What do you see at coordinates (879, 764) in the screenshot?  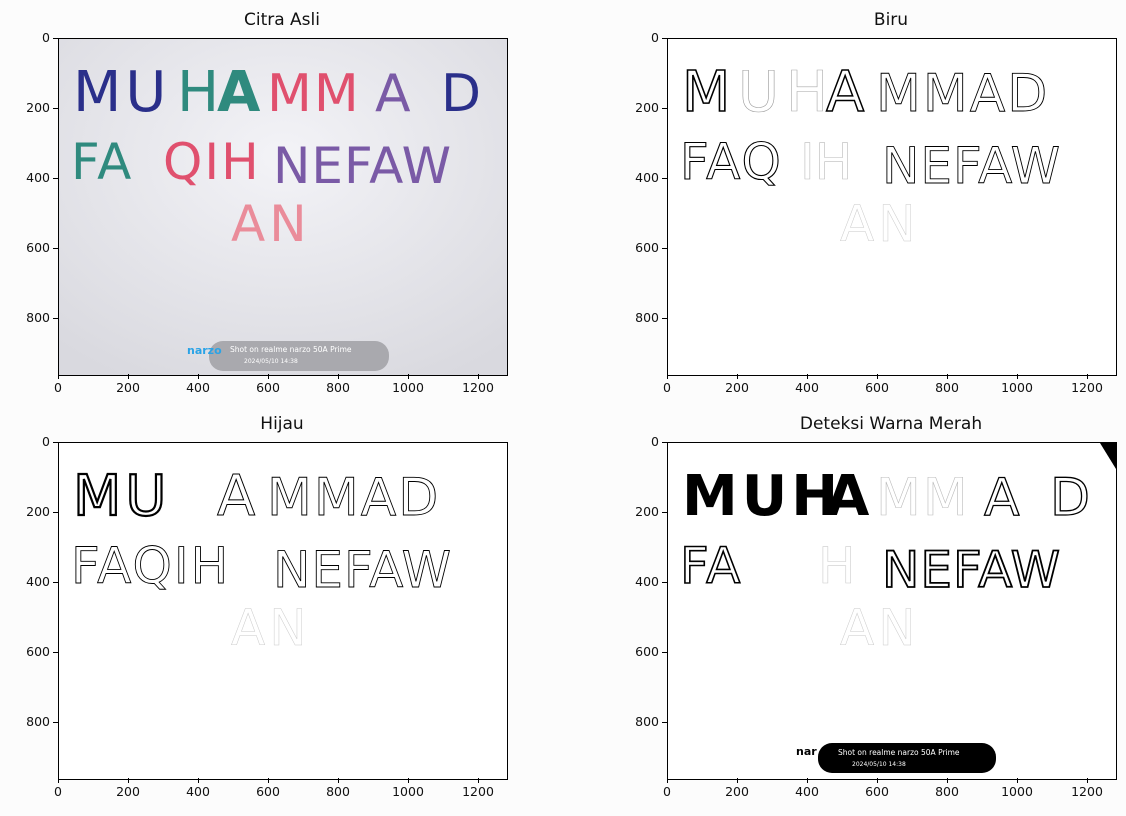 I see `watermark-date: 2024/05/10 14:38` at bounding box center [879, 764].